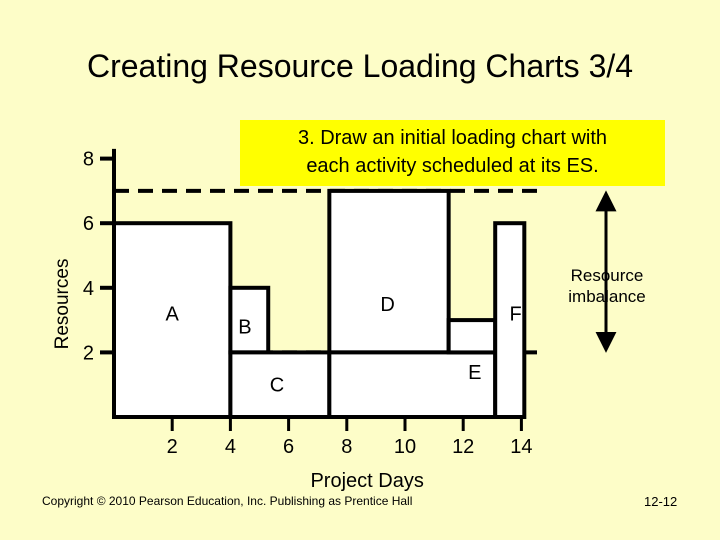  Describe the element at coordinates (474, 373) in the screenshot. I see `activity-label-e: E` at that location.